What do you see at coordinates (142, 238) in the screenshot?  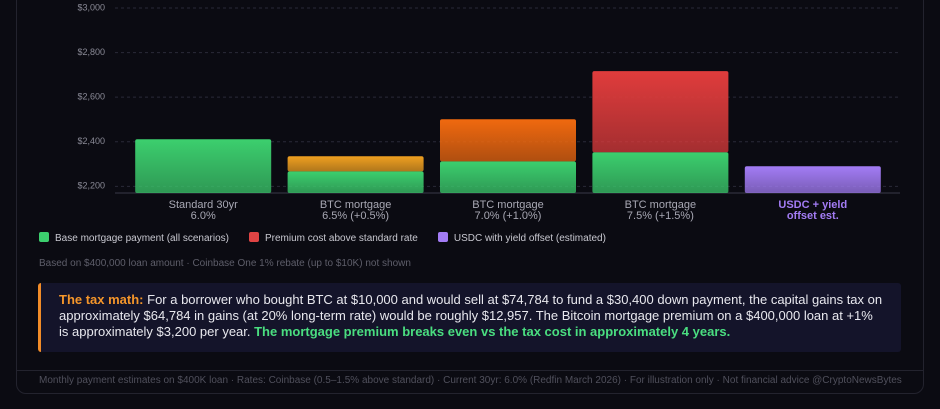 I see `legend-label: Base mortgage payment (all scenarios)` at bounding box center [142, 238].